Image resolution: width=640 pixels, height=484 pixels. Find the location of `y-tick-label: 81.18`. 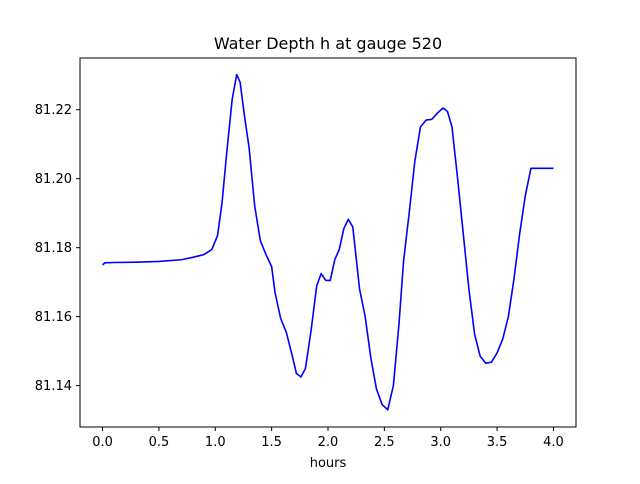

y-tick-label: 81.18 is located at coordinates (53, 248).